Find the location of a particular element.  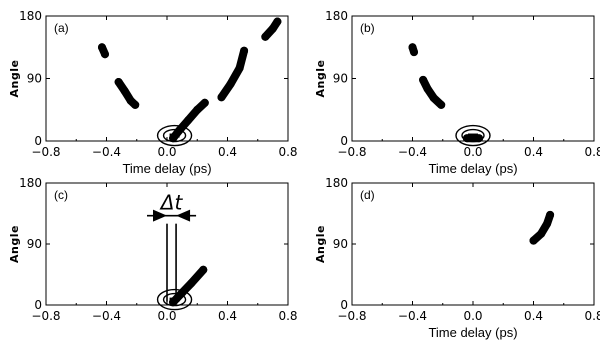

panel-label: (b) is located at coordinates (367, 28).